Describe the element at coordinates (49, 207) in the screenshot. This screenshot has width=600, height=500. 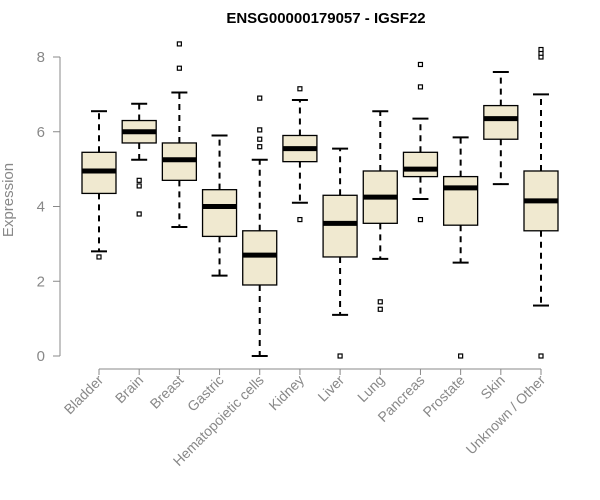
I see `y-axis: 0 2 4 6 8` at that location.